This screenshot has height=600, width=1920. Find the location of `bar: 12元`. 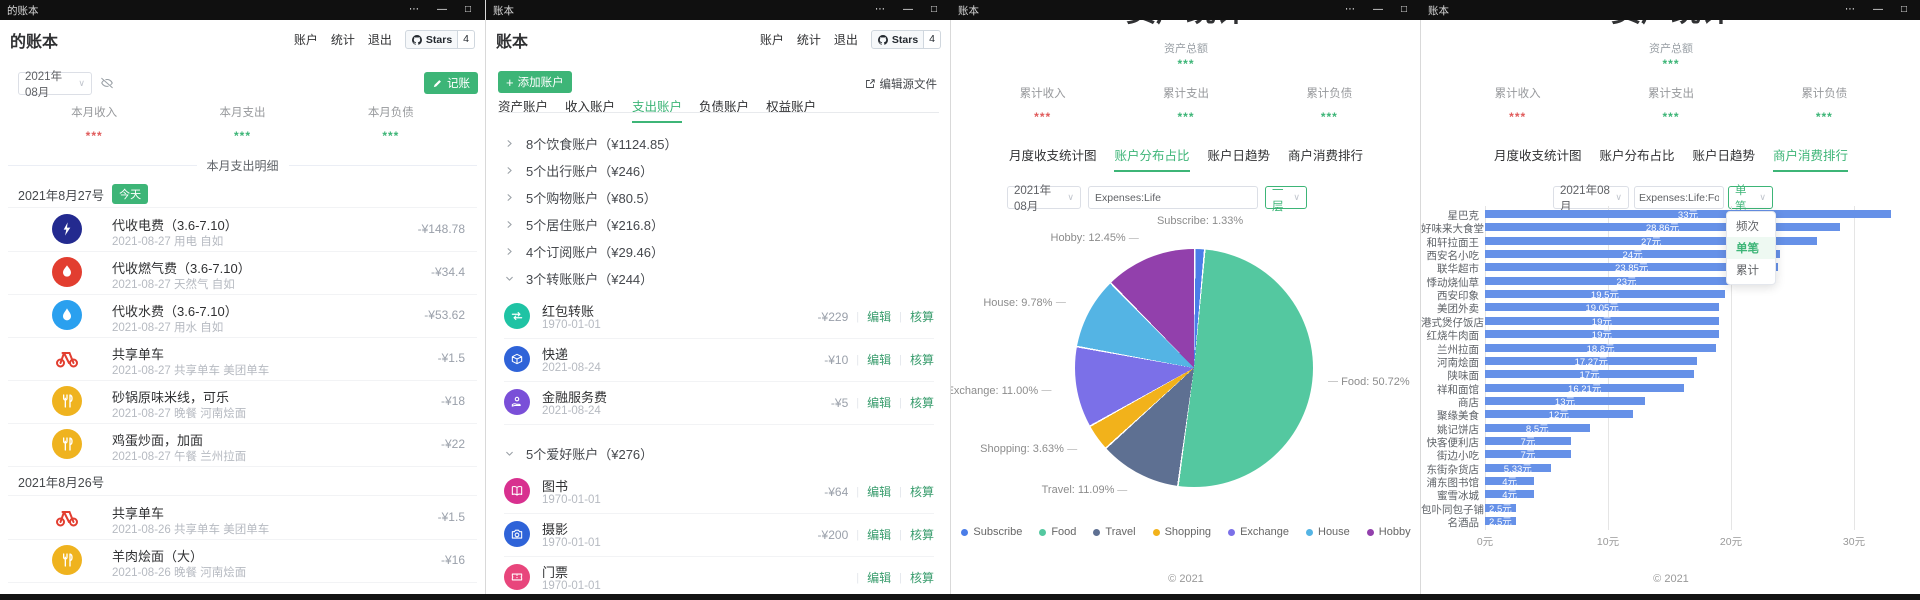

bar: 12元 is located at coordinates (1559, 415).